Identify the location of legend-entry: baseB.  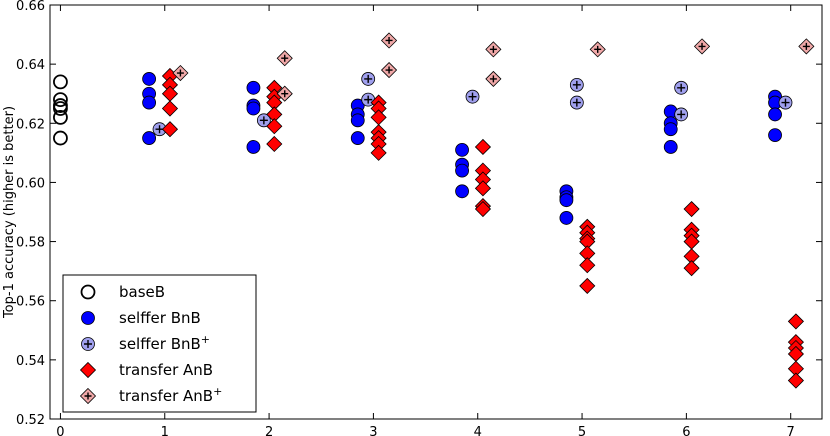
(122, 292).